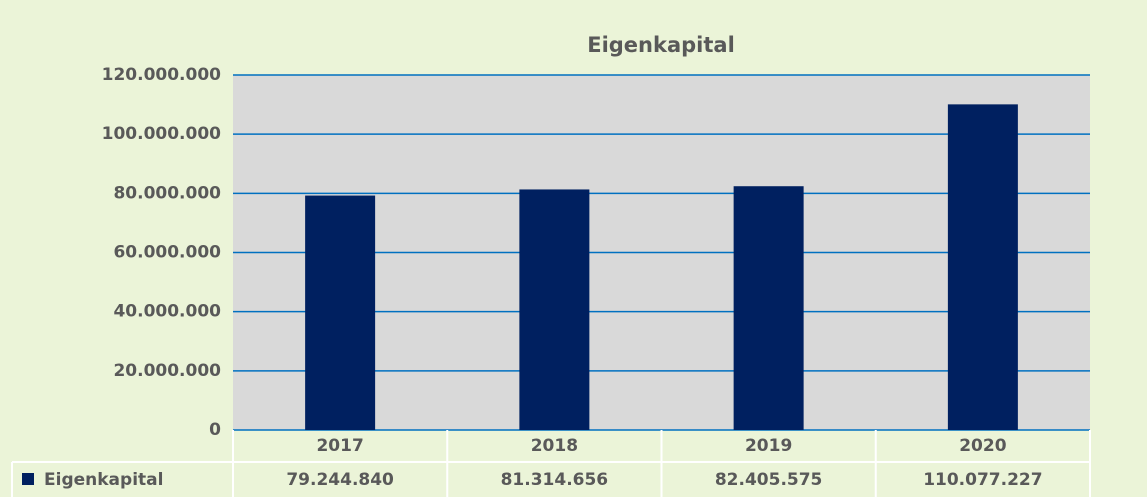 The height and width of the screenshot is (497, 1147). I want to click on table-value: 82.405.575, so click(769, 480).